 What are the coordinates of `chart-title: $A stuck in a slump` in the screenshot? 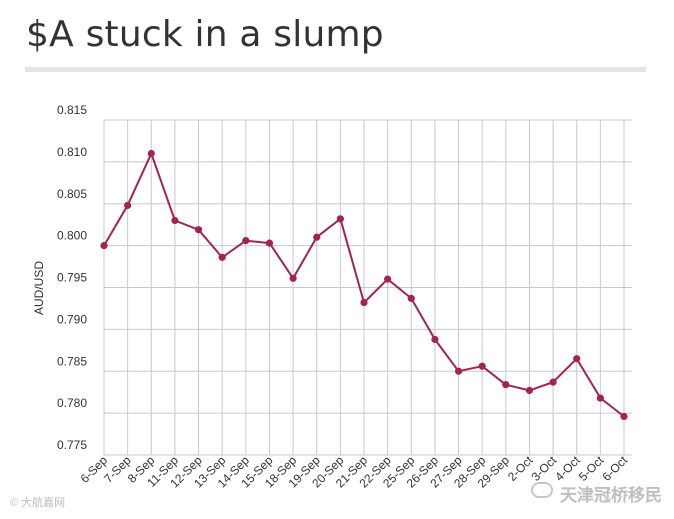 It's located at (205, 34).